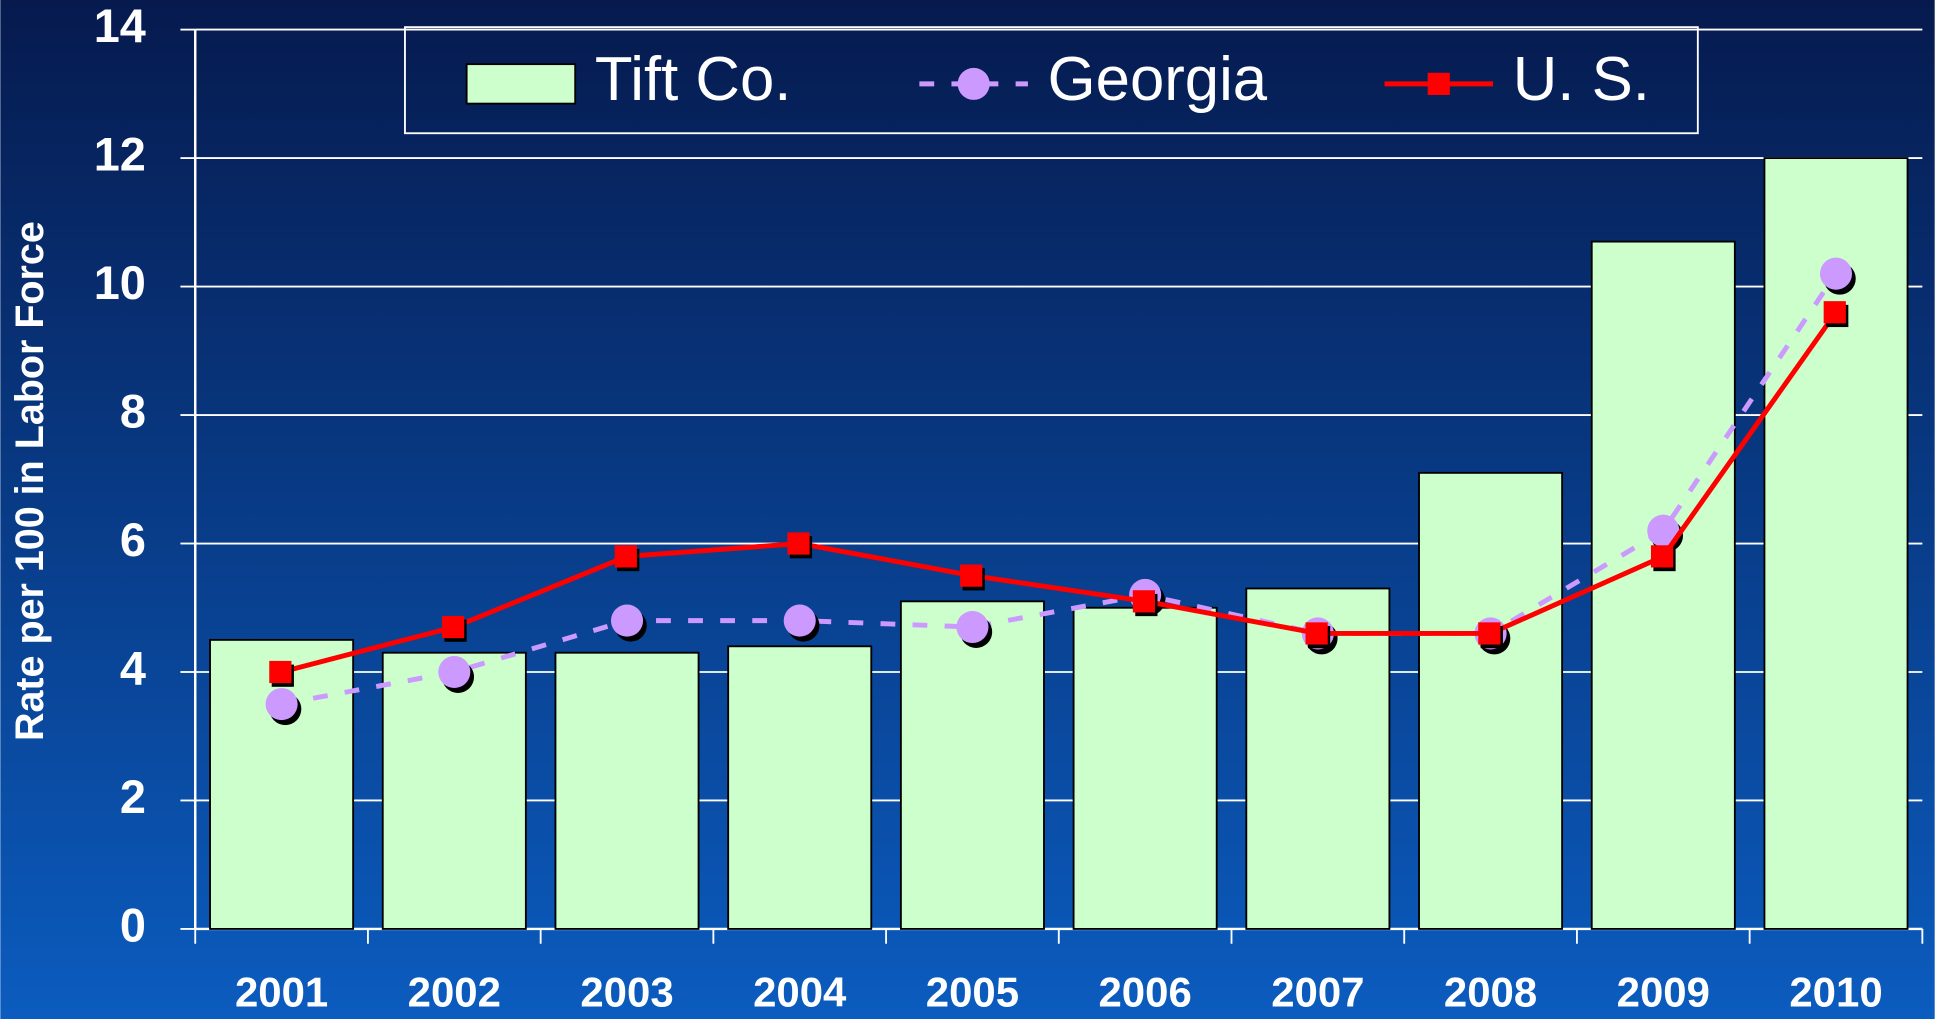 Image resolution: width=1935 pixels, height=1019 pixels. Describe the element at coordinates (120, 283) in the screenshot. I see `y-tick-label: 10` at that location.